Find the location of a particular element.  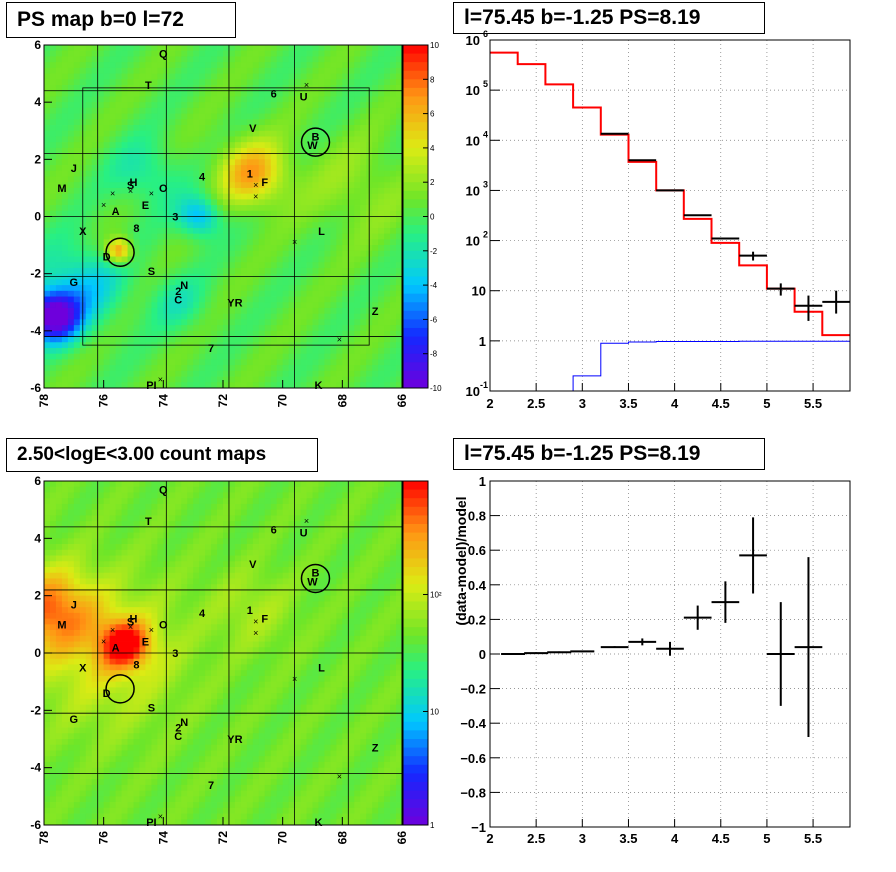

source-label: D is located at coordinates (107, 258).